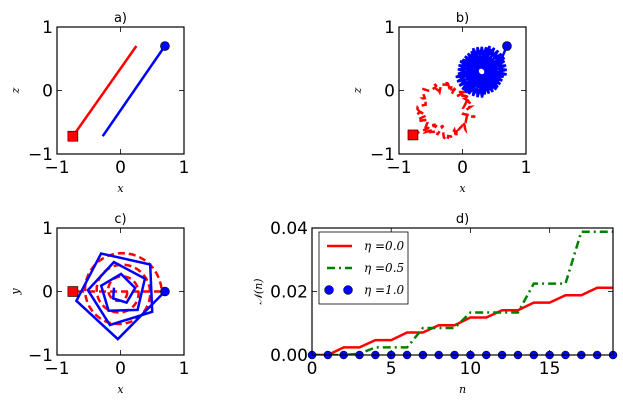 The width and height of the screenshot is (623, 408). I want to click on panel-c: −1 0 1 −1 0 1 c) x y, so click(99, 304).